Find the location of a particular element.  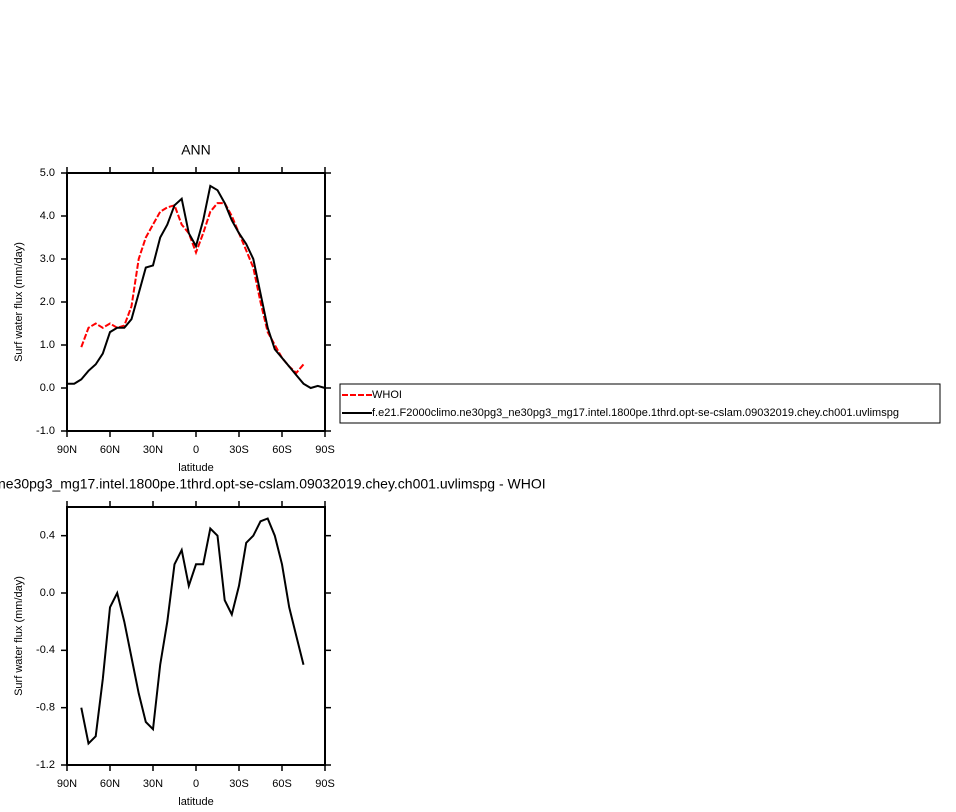

y-tick-label: -0.8 is located at coordinates (45, 708).